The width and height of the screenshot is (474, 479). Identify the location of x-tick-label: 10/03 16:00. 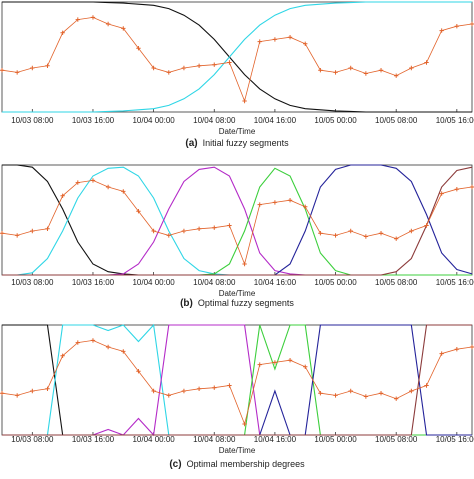
(93, 439).